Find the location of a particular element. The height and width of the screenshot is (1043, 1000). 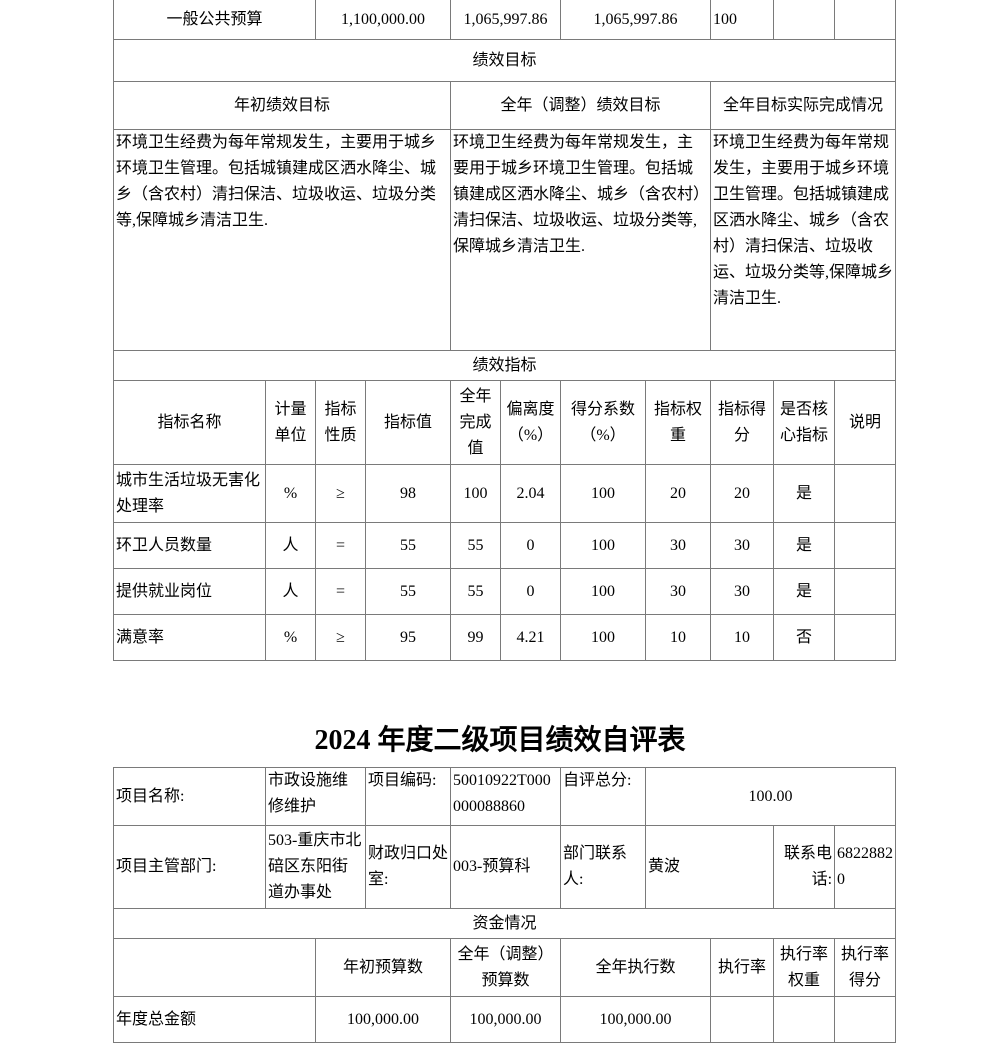

indicator-header: 指标权重 is located at coordinates (678, 422).